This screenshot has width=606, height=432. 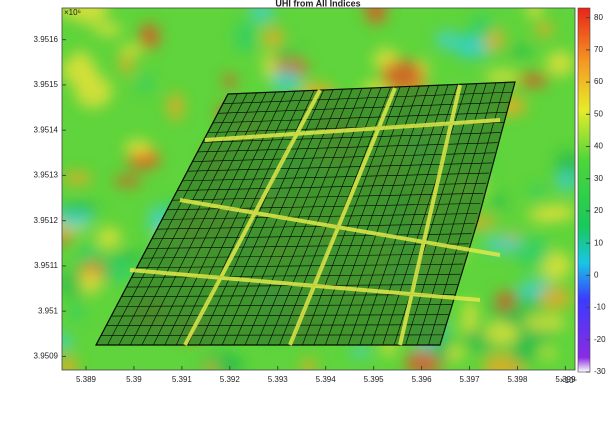 I want to click on chart-title: UHI from All Indices, so click(x=317, y=4).